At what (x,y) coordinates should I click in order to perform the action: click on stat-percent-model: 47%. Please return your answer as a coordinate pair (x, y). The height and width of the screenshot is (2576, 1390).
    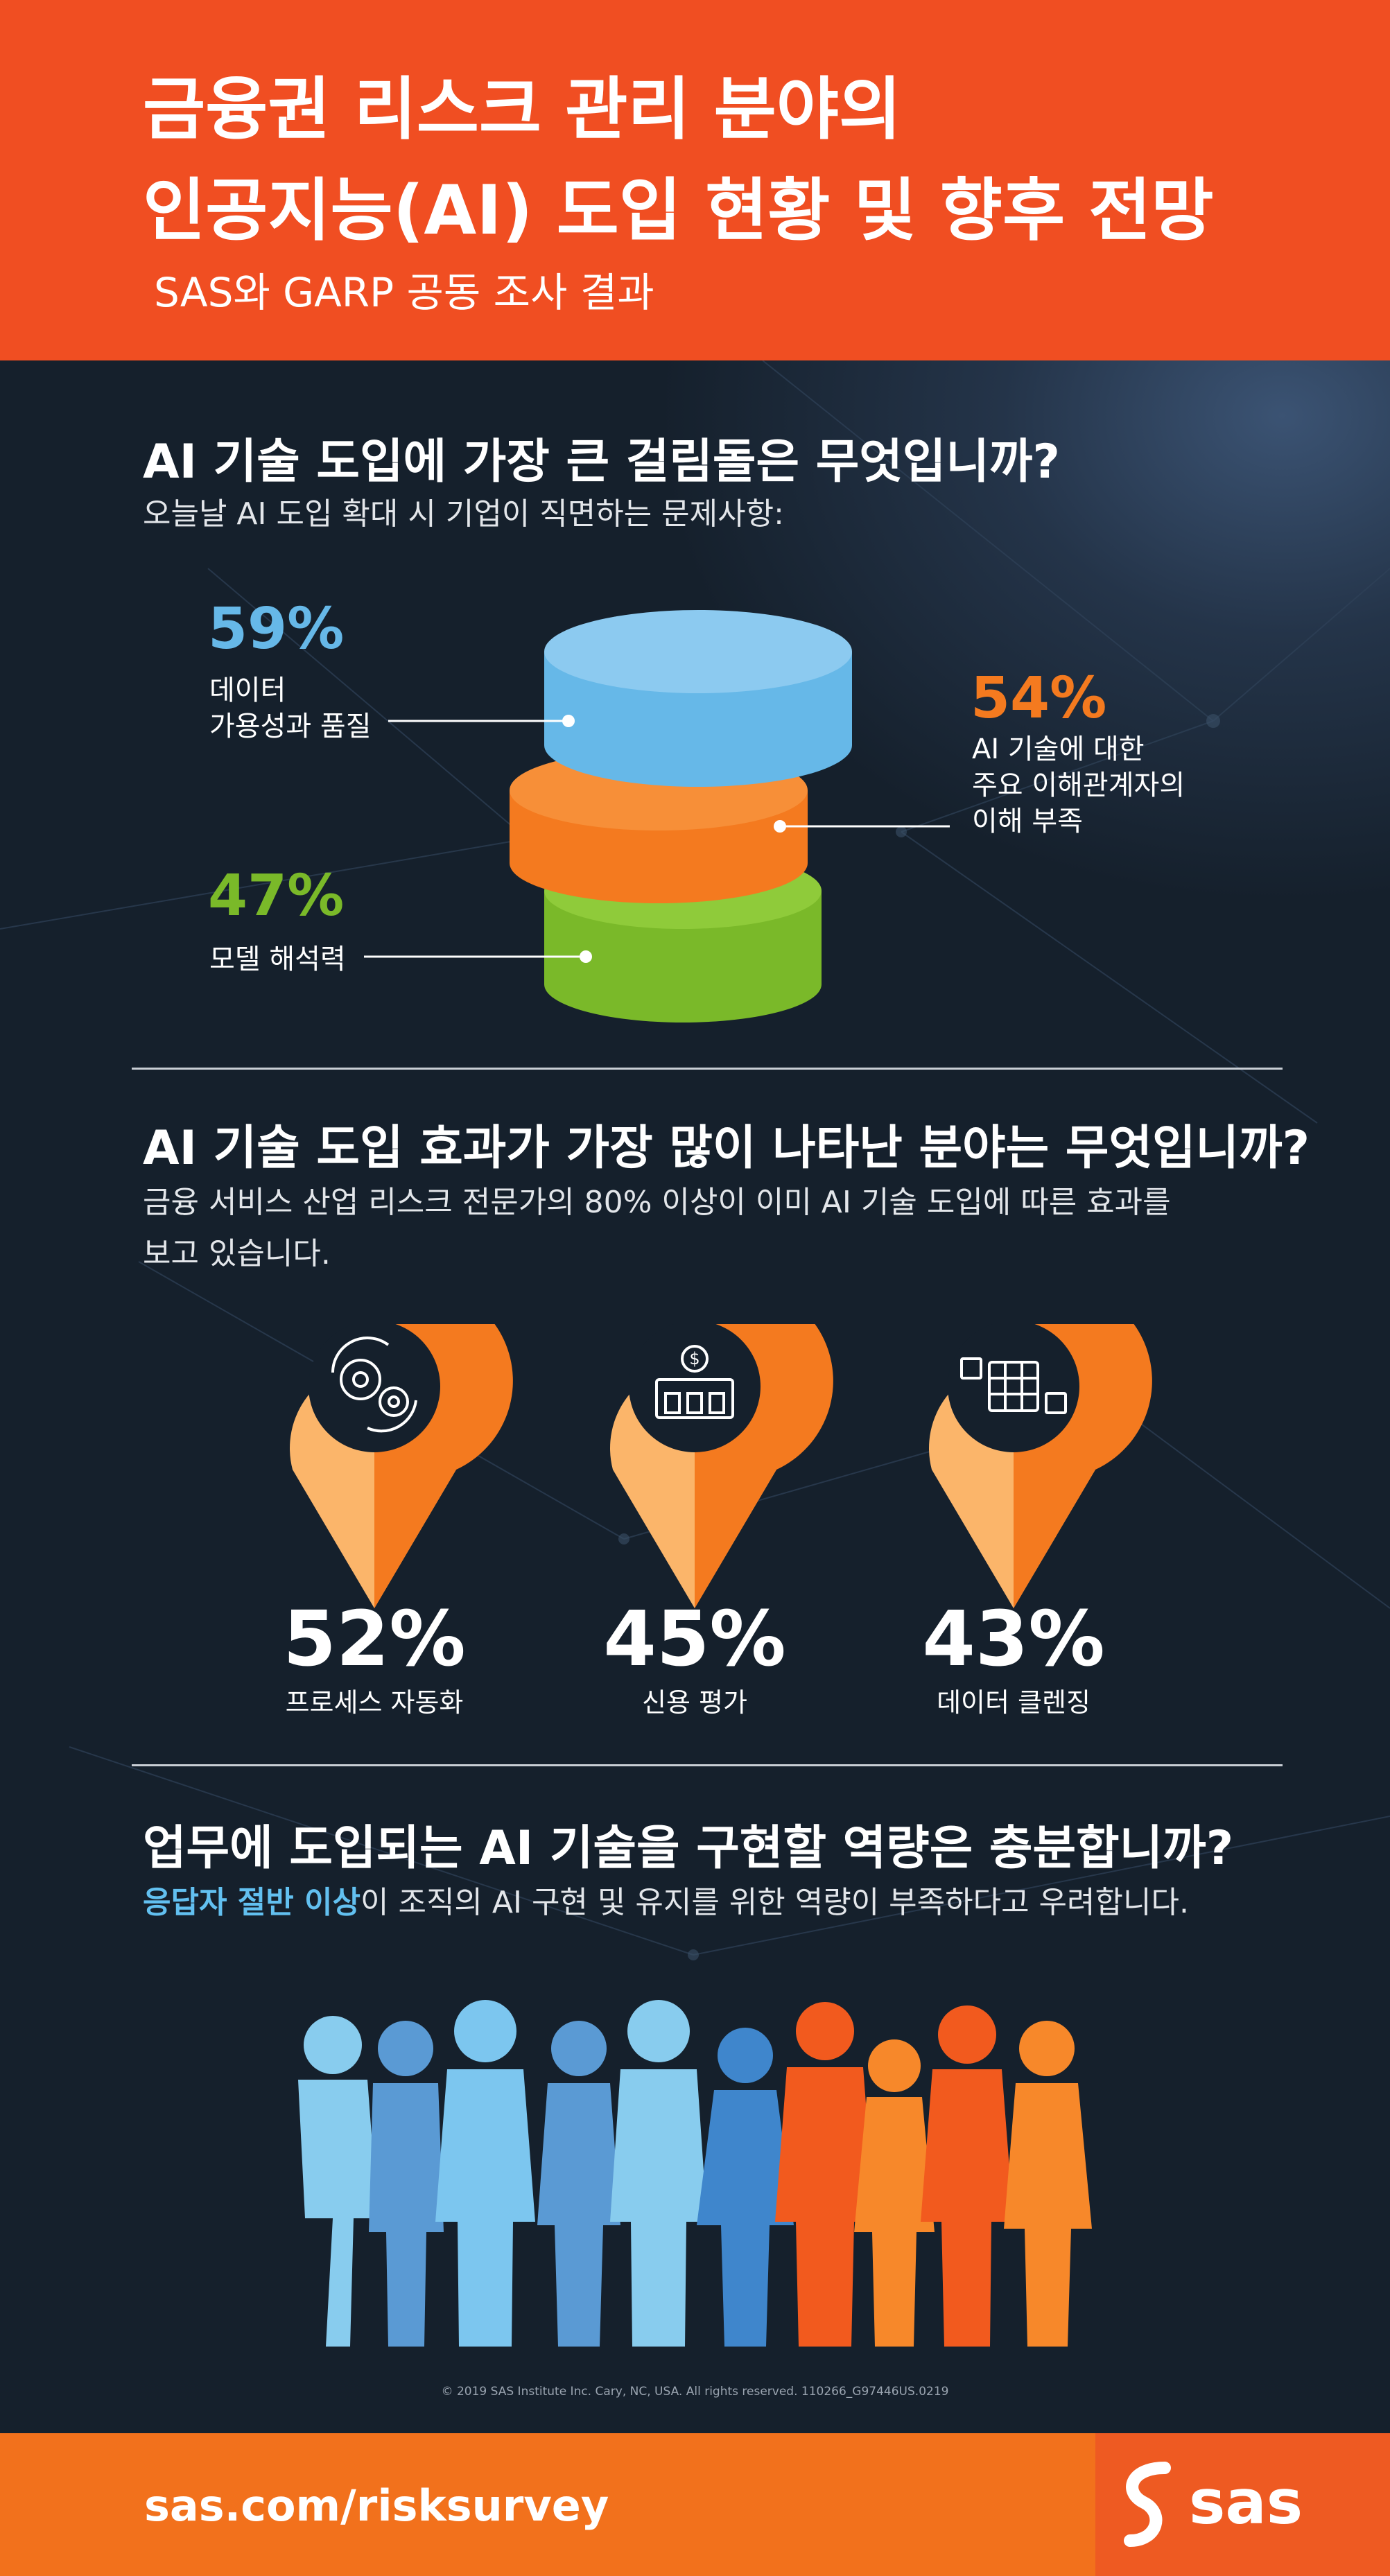
    Looking at the image, I should click on (276, 896).